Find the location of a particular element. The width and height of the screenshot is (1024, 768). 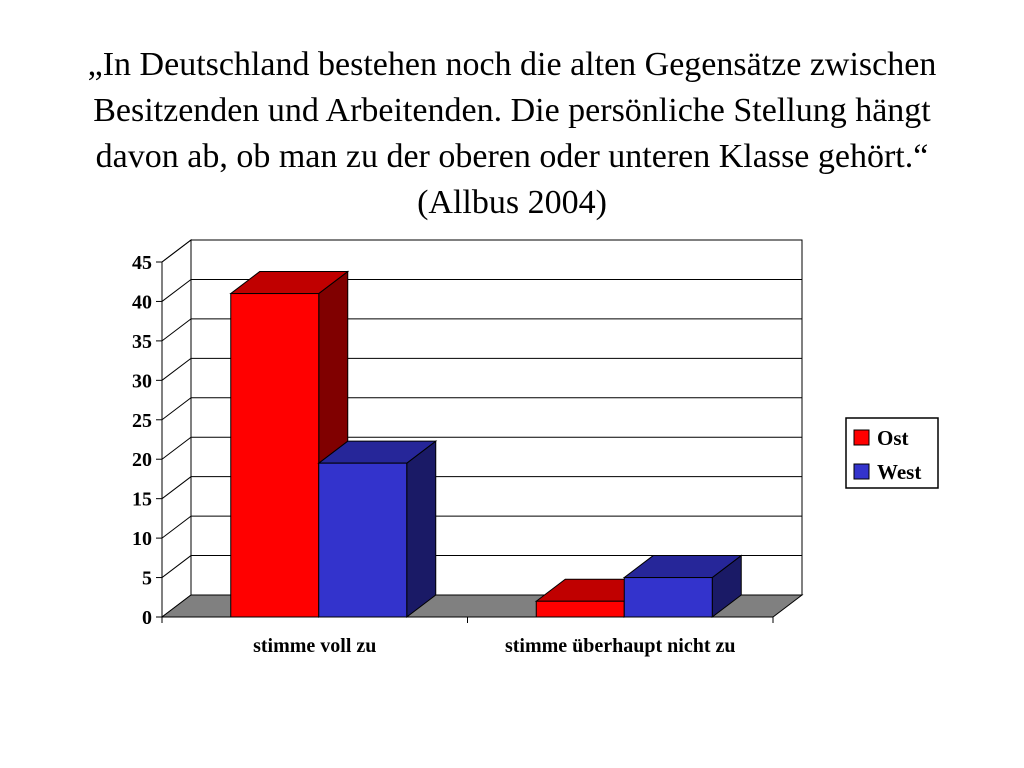

y-tick-label: 25 is located at coordinates (142, 421).